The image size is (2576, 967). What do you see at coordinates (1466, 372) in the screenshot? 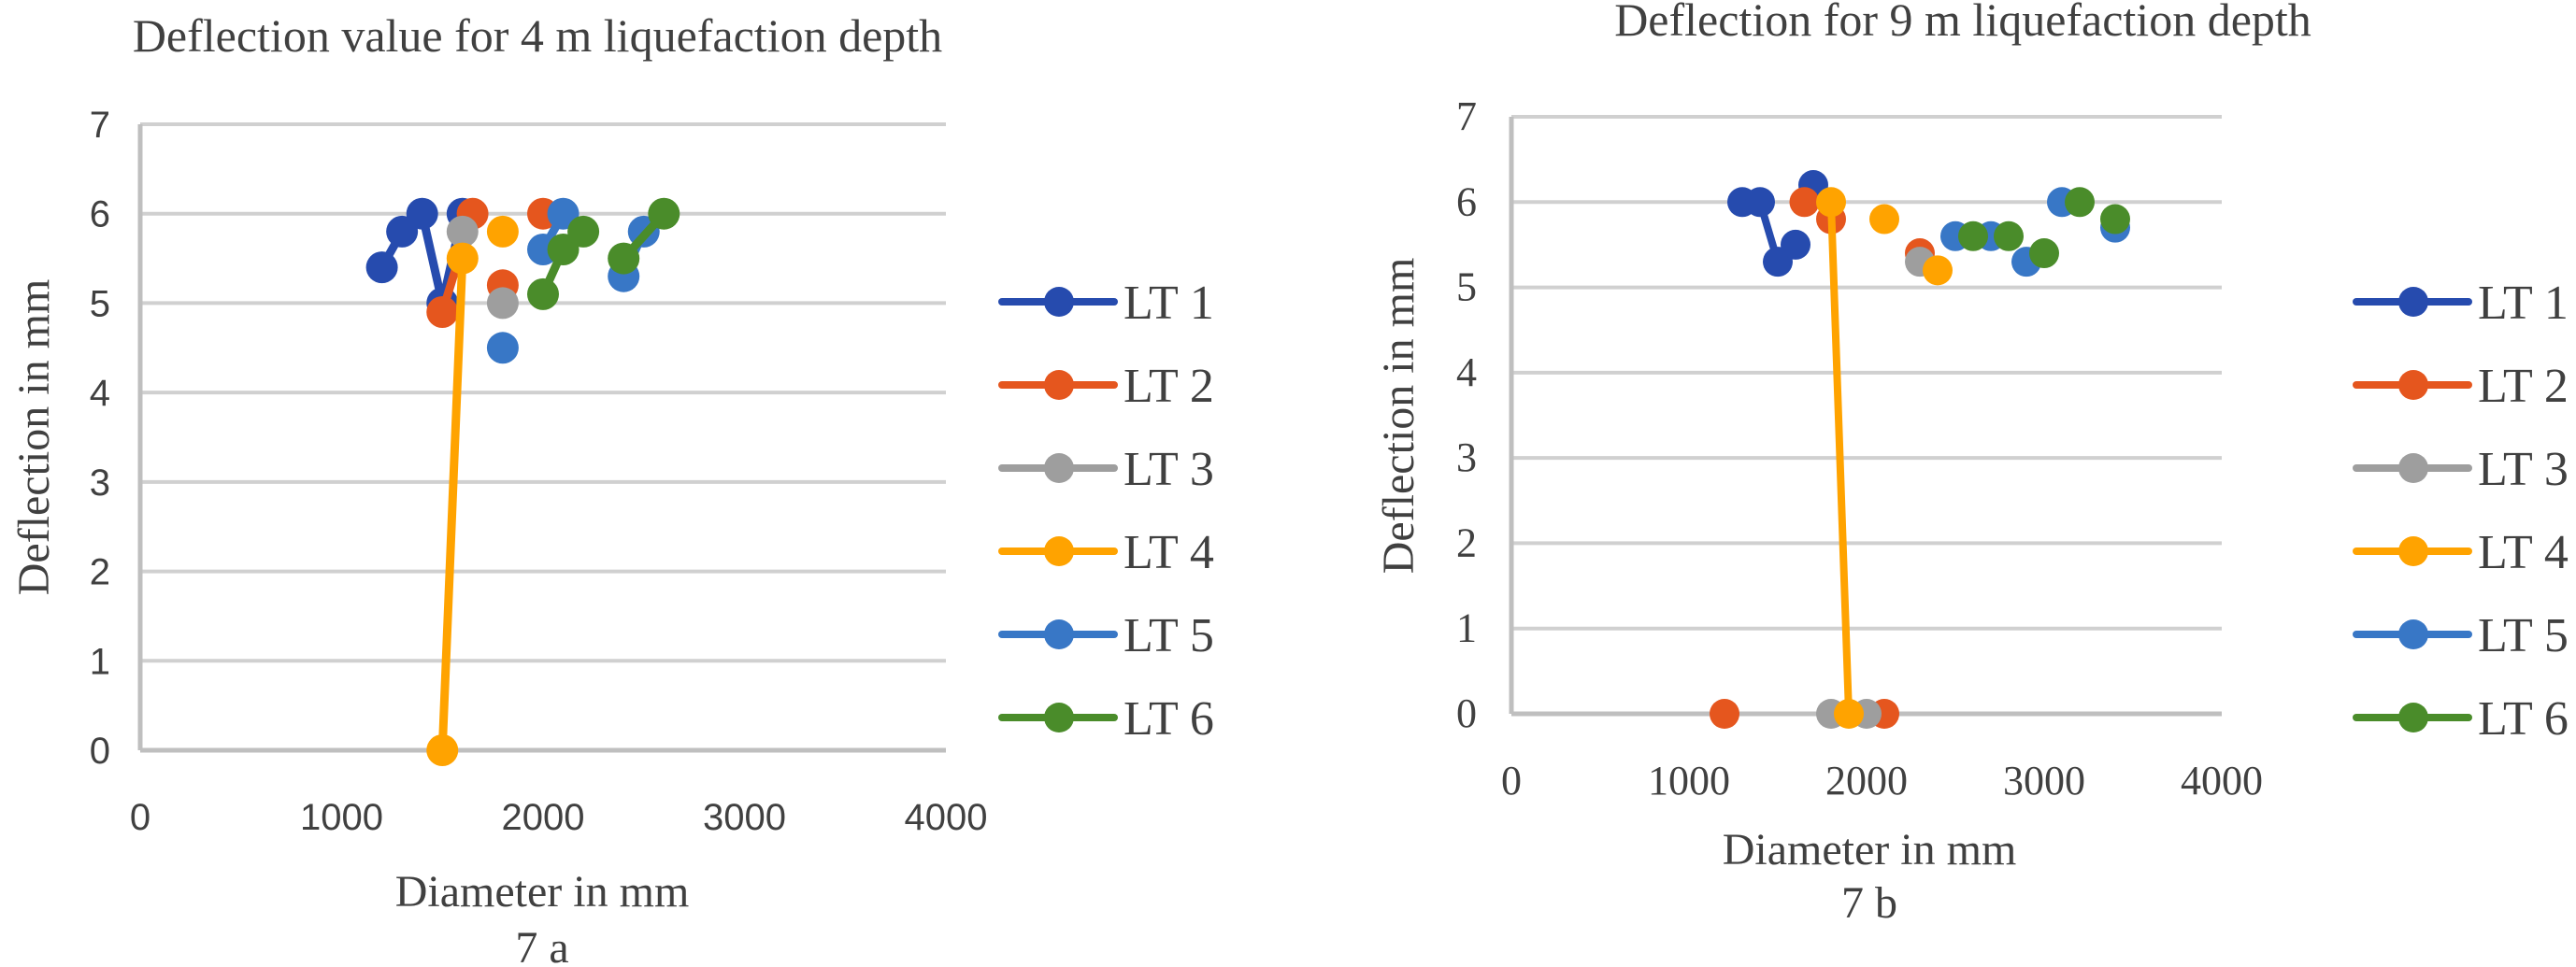
I see `y-tick-label: 4` at bounding box center [1466, 372].